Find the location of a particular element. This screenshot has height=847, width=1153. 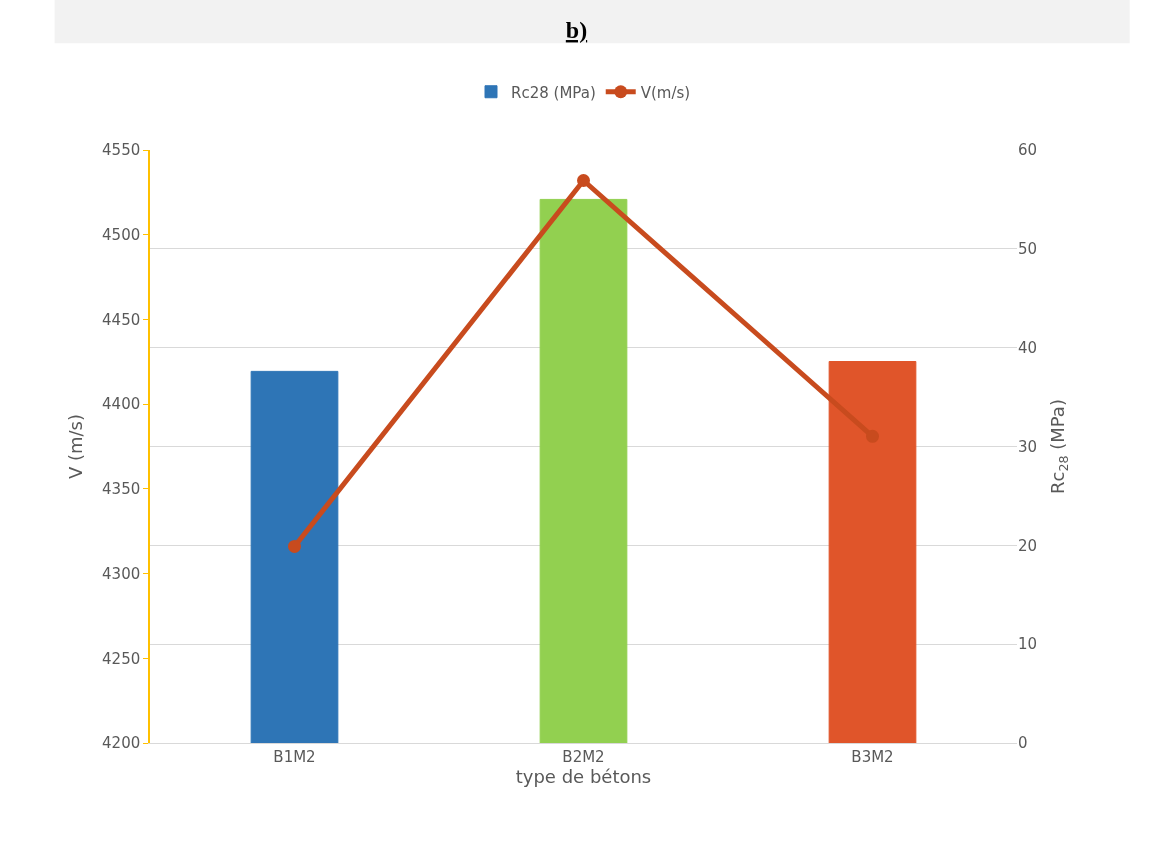

y-tick-label: 4400 is located at coordinates (121, 404).